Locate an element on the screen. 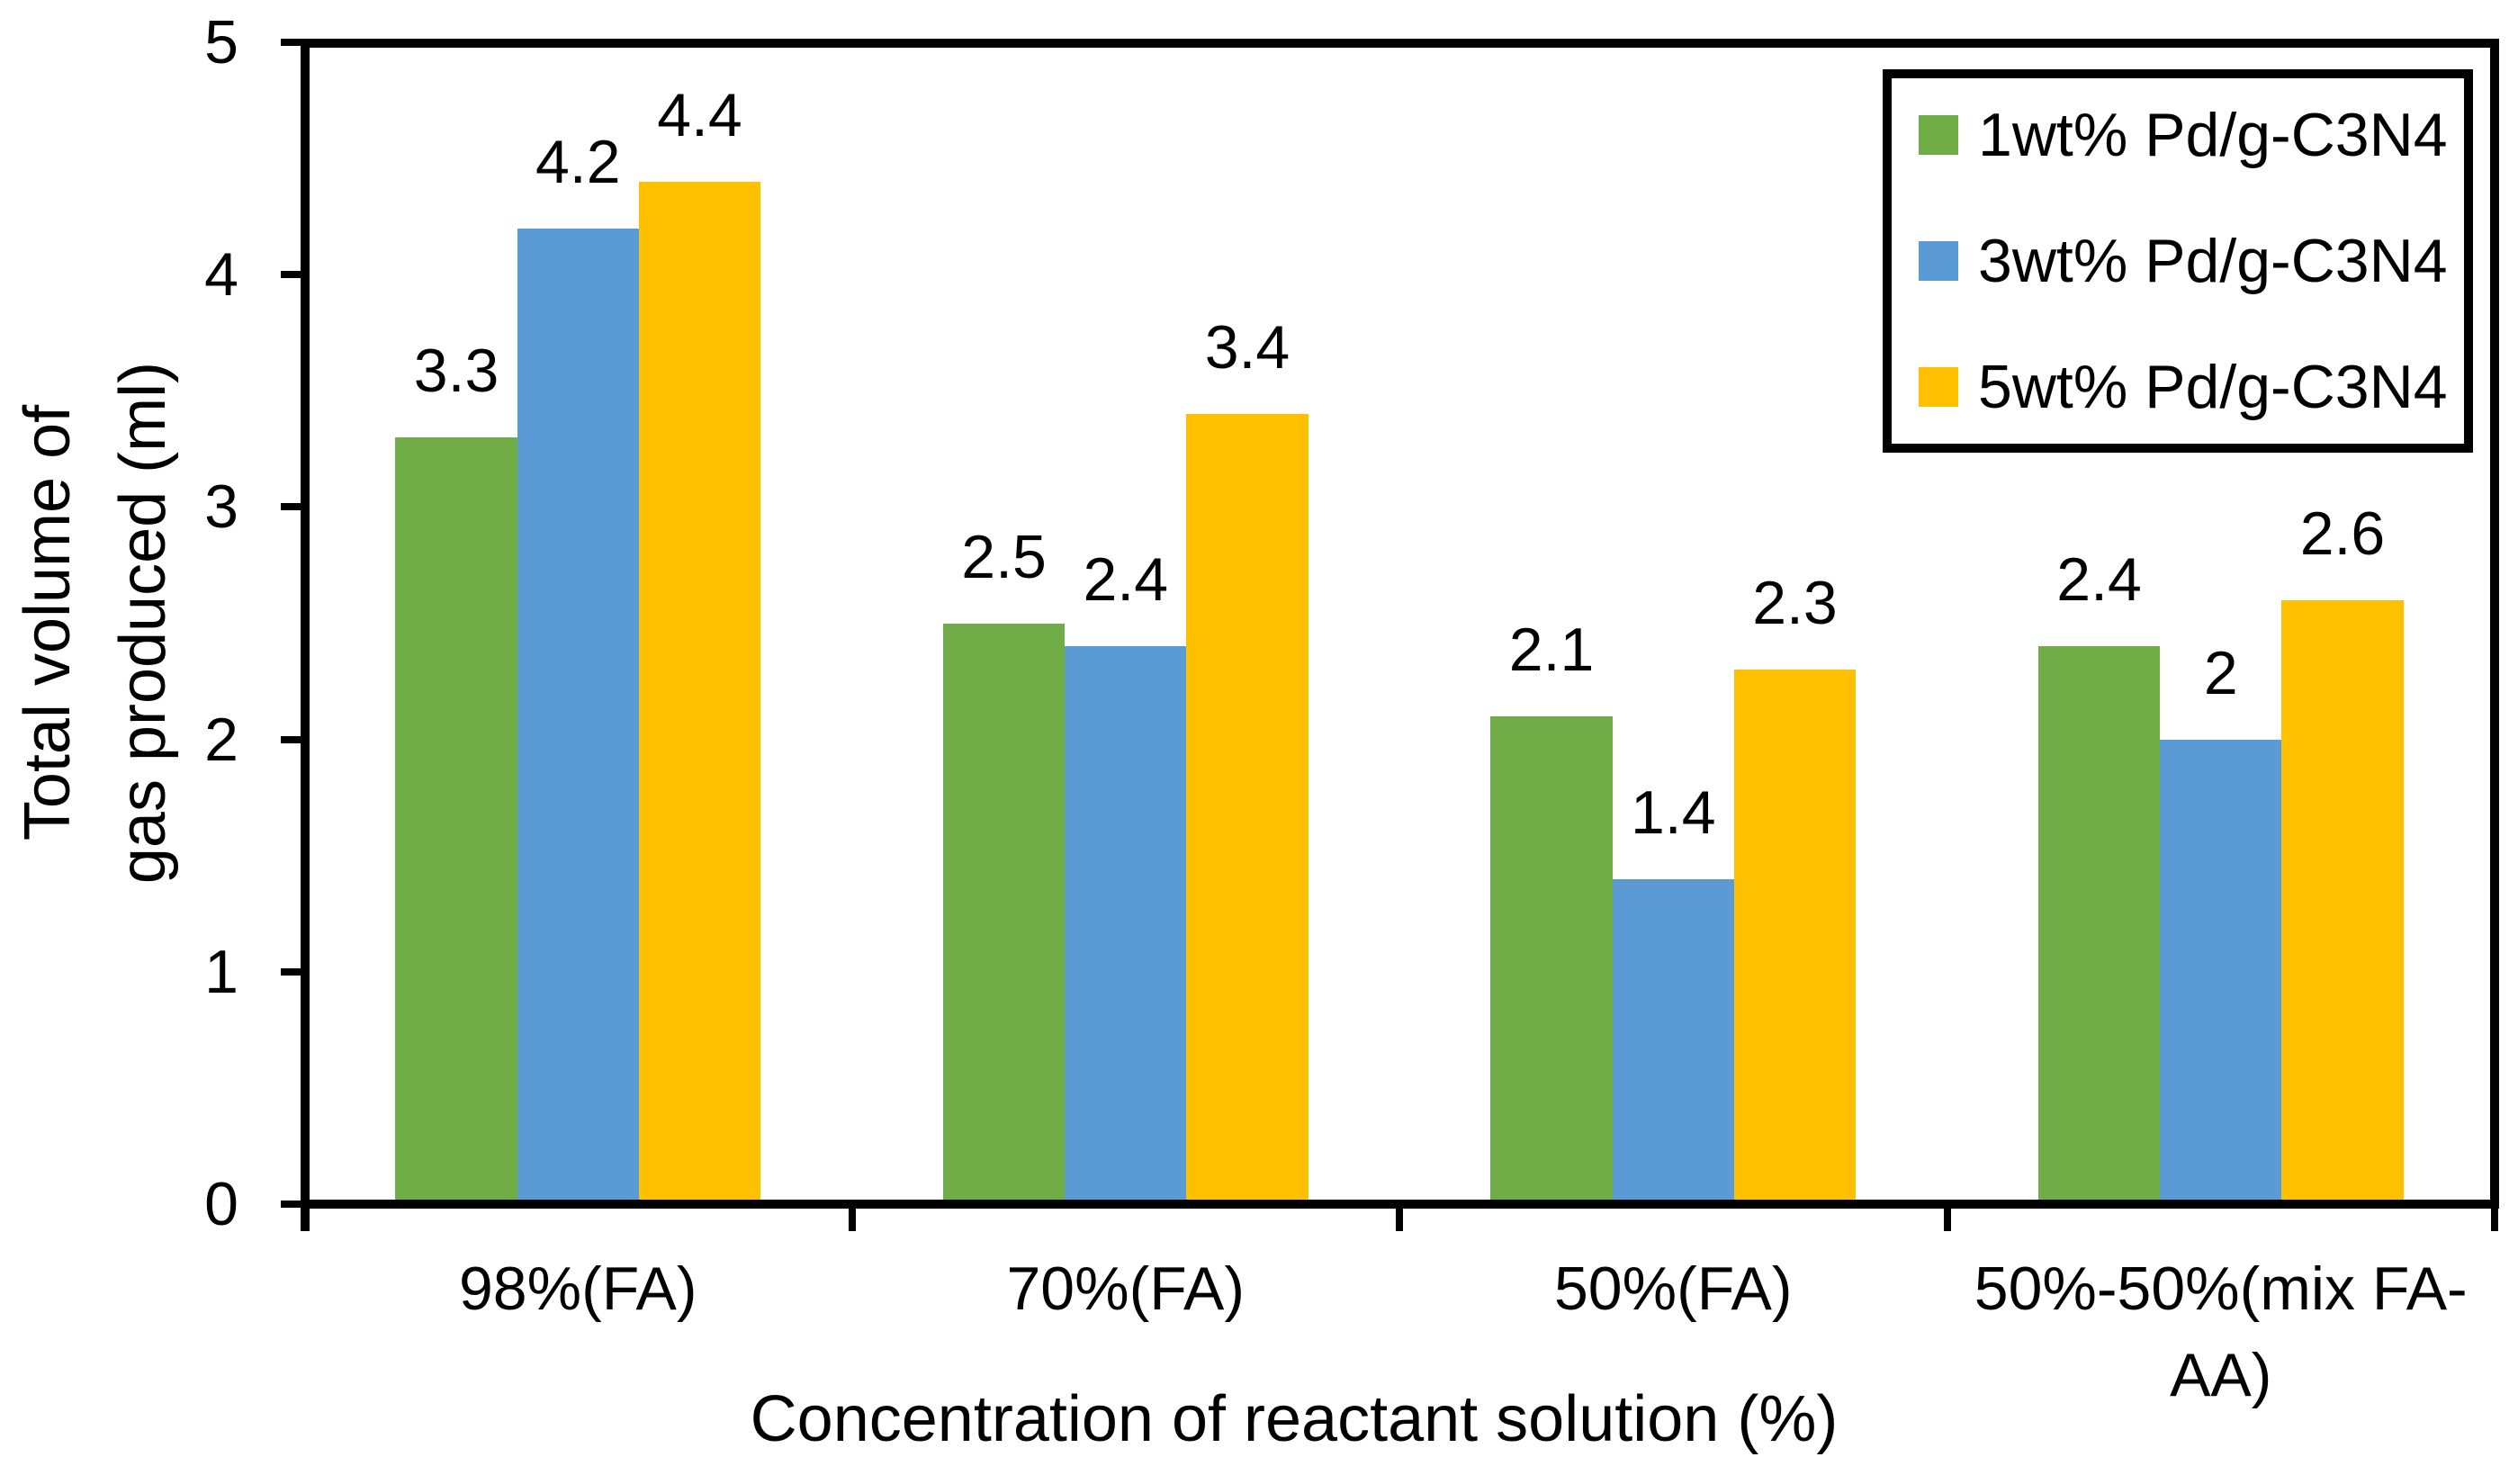  bar-5wt-pd-g-c3n4-98-fa is located at coordinates (699, 692).